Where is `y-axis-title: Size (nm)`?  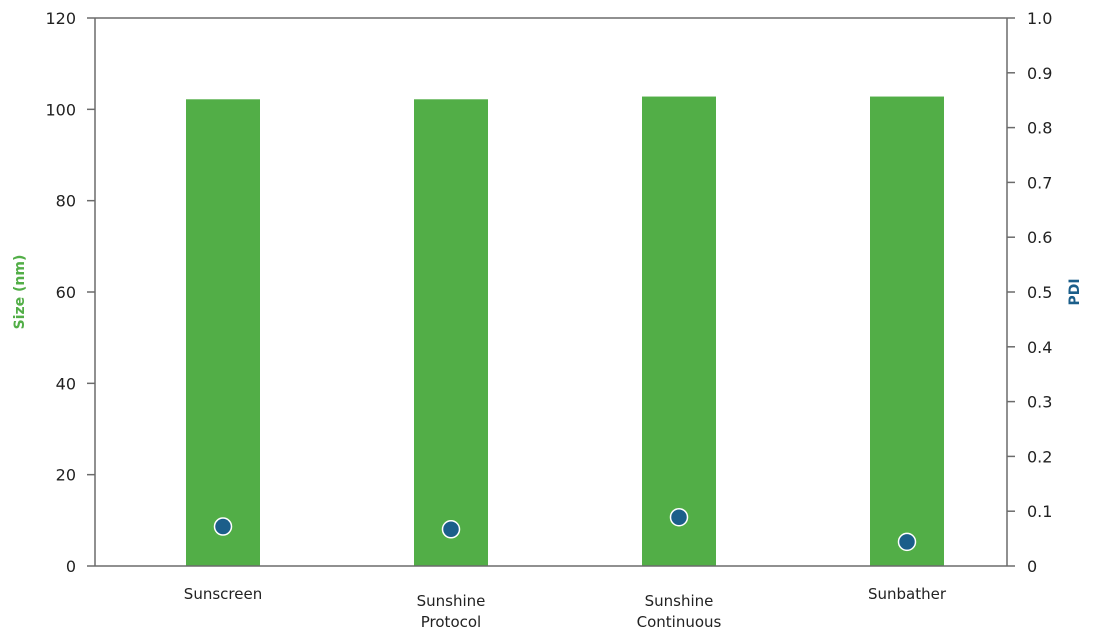 y-axis-title: Size (nm) is located at coordinates (20, 292).